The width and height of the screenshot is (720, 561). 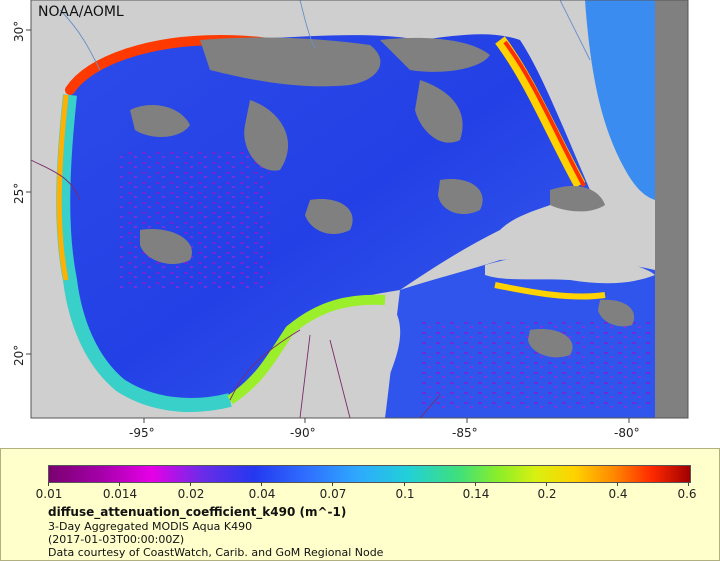 I want to click on colorbar-tick-label: 0.4, so click(x=618, y=494).